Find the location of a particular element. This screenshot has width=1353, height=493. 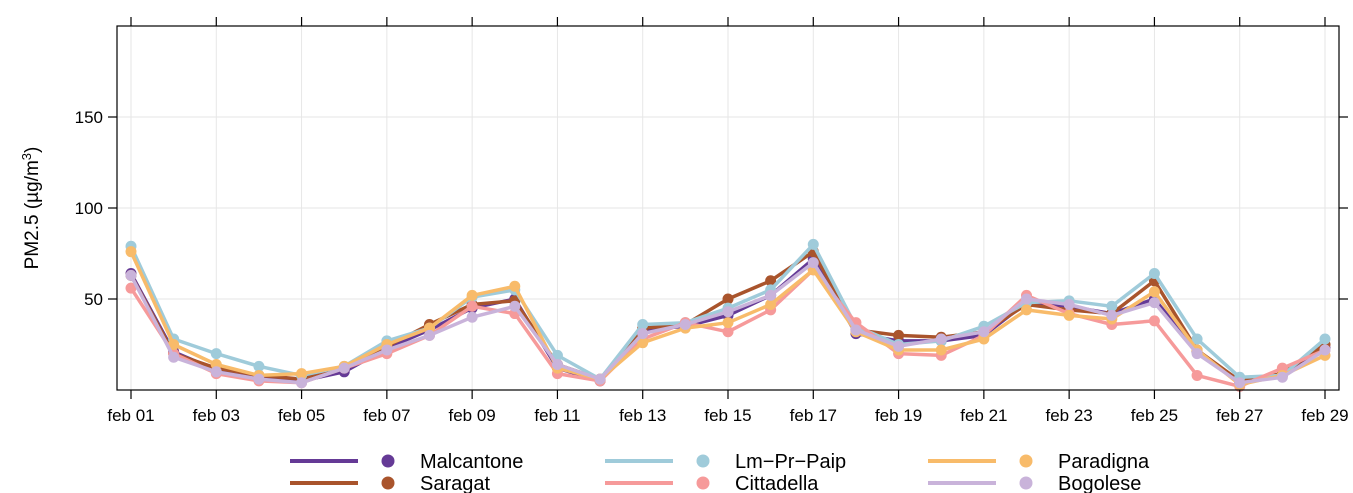

x-tick-label: feb 29 is located at coordinates (1324, 415).